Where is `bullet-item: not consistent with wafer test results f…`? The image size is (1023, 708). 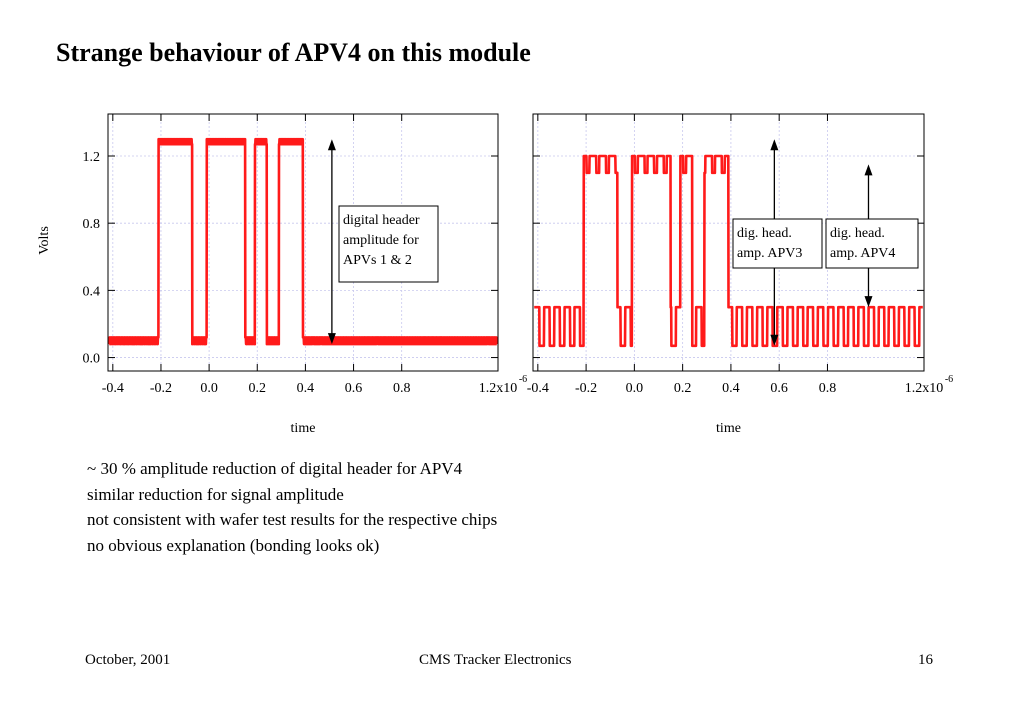 bullet-item: not consistent with wafer test results f… is located at coordinates (292, 519).